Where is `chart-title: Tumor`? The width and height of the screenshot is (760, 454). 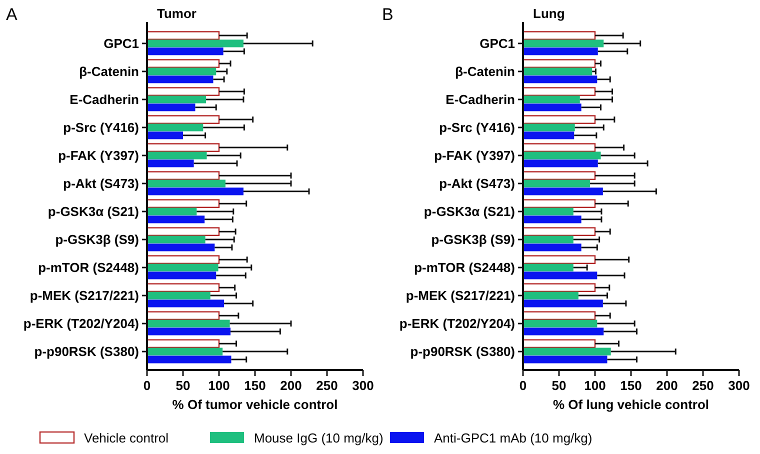
chart-title: Tumor is located at coordinates (176, 13).